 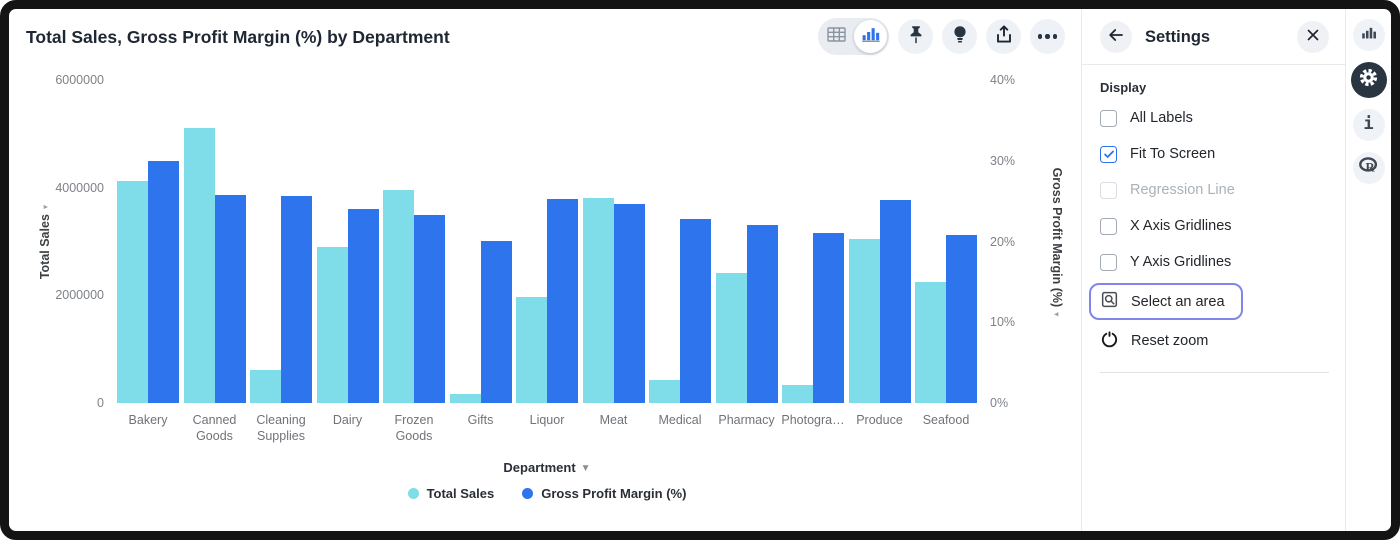 What do you see at coordinates (1214, 372) in the screenshot?
I see `divider` at bounding box center [1214, 372].